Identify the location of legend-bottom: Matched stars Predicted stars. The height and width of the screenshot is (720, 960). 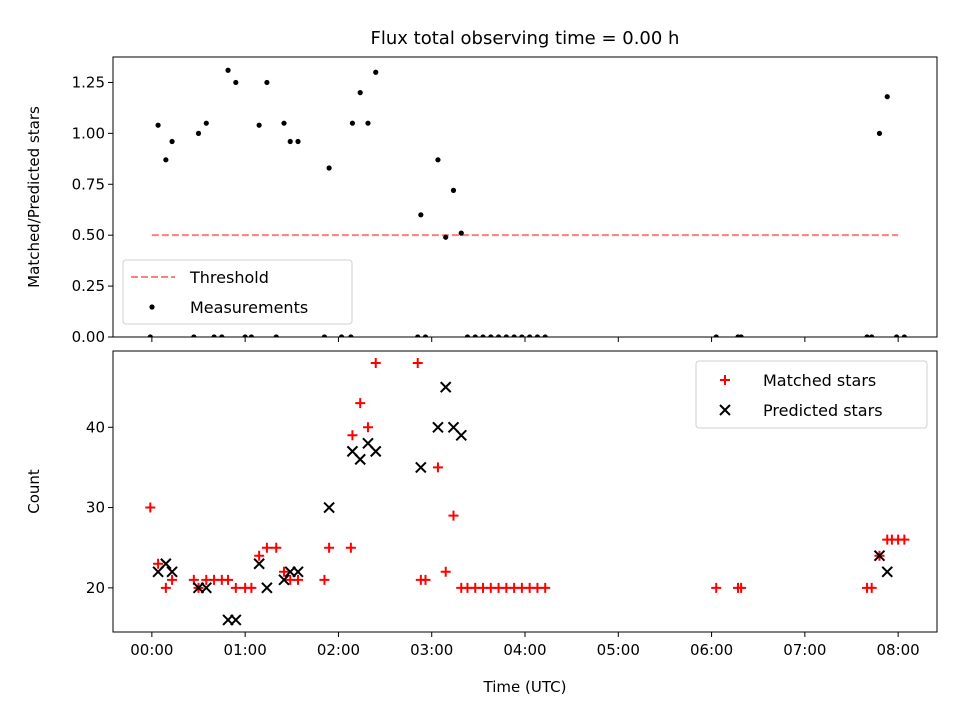
(811, 394).